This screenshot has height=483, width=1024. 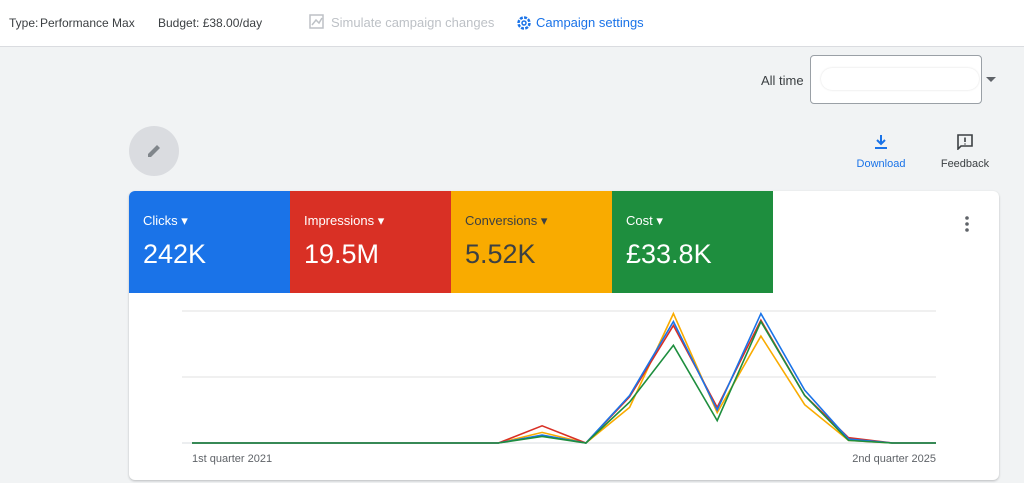 What do you see at coordinates (316, 21) in the screenshot?
I see `simulate-icon` at bounding box center [316, 21].